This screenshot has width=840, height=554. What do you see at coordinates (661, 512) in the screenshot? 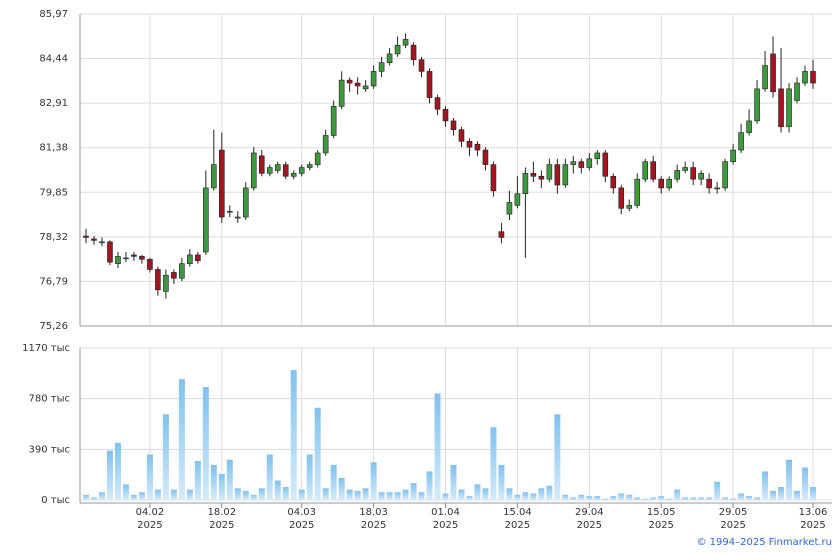
I see `x-tick-label: 15.05` at bounding box center [661, 512].